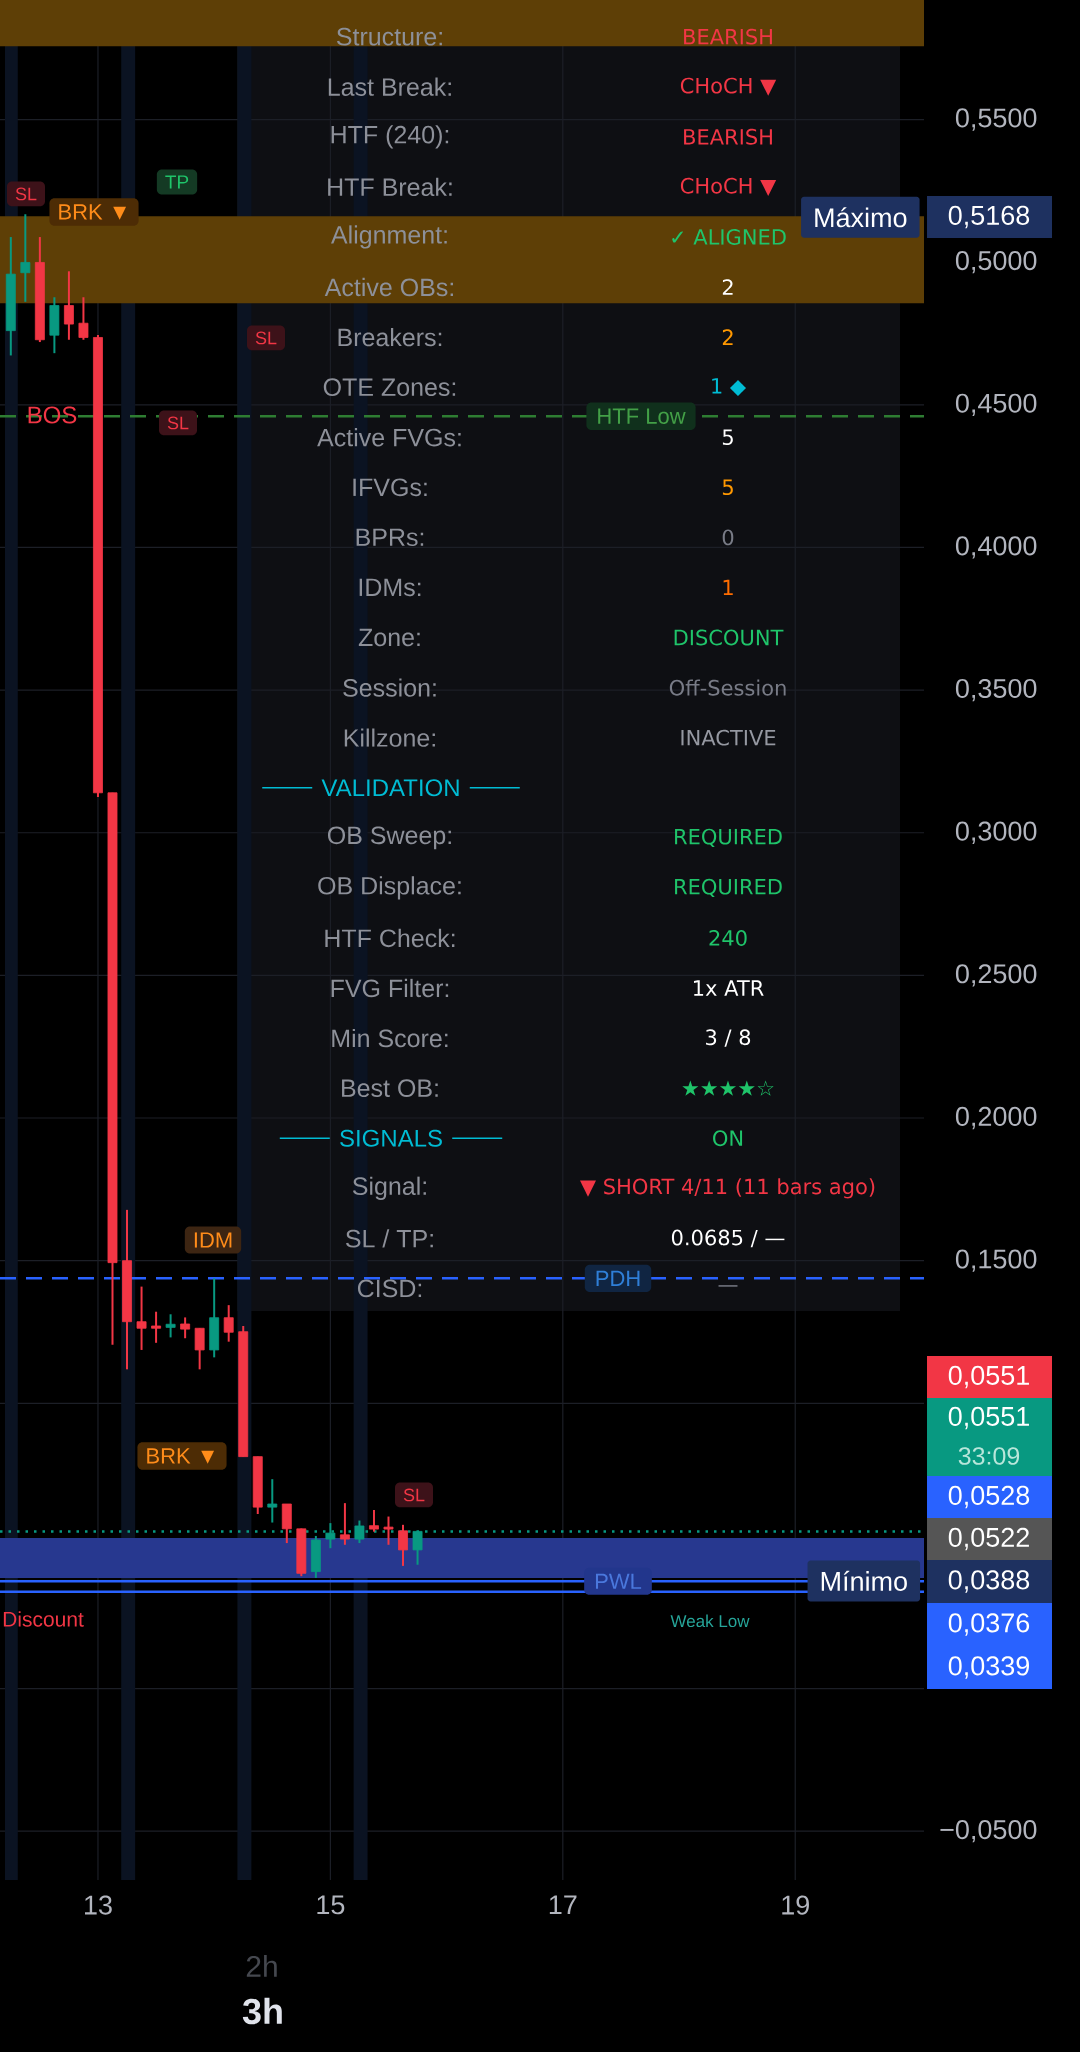 Image resolution: width=1080 pixels, height=2052 pixels. What do you see at coordinates (729, 237) in the screenshot?
I see `annotation: ✓ ALIGNED` at bounding box center [729, 237].